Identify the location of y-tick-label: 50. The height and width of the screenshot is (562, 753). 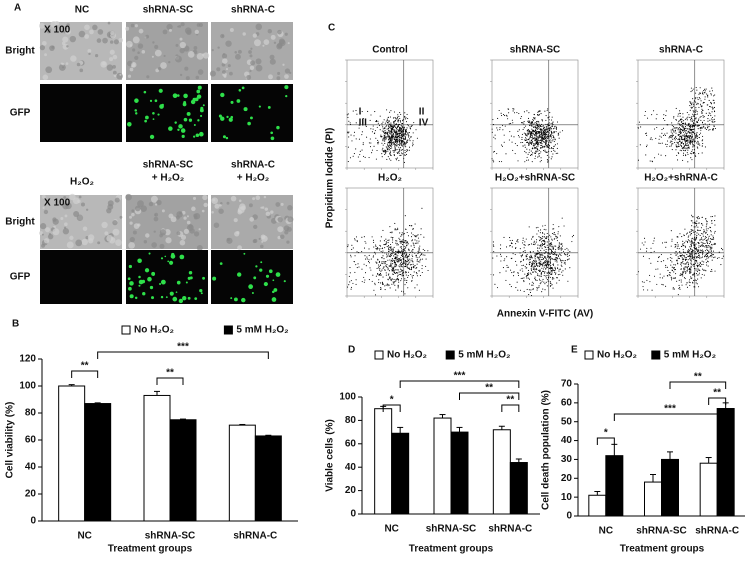
(567, 421).